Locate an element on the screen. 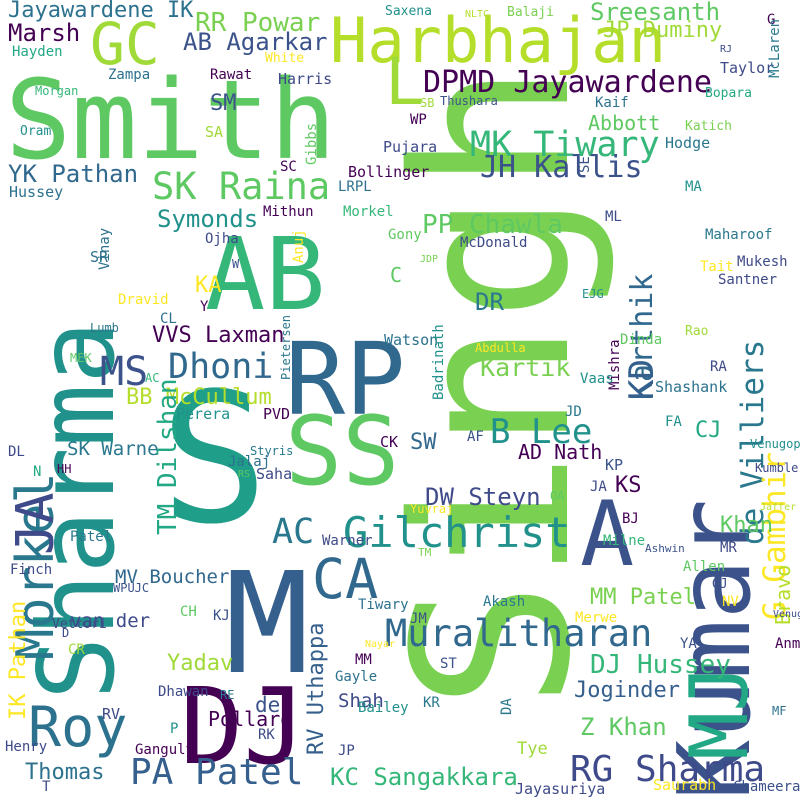 This screenshot has width=800, height=800. cloud-word: CA is located at coordinates (345, 579).